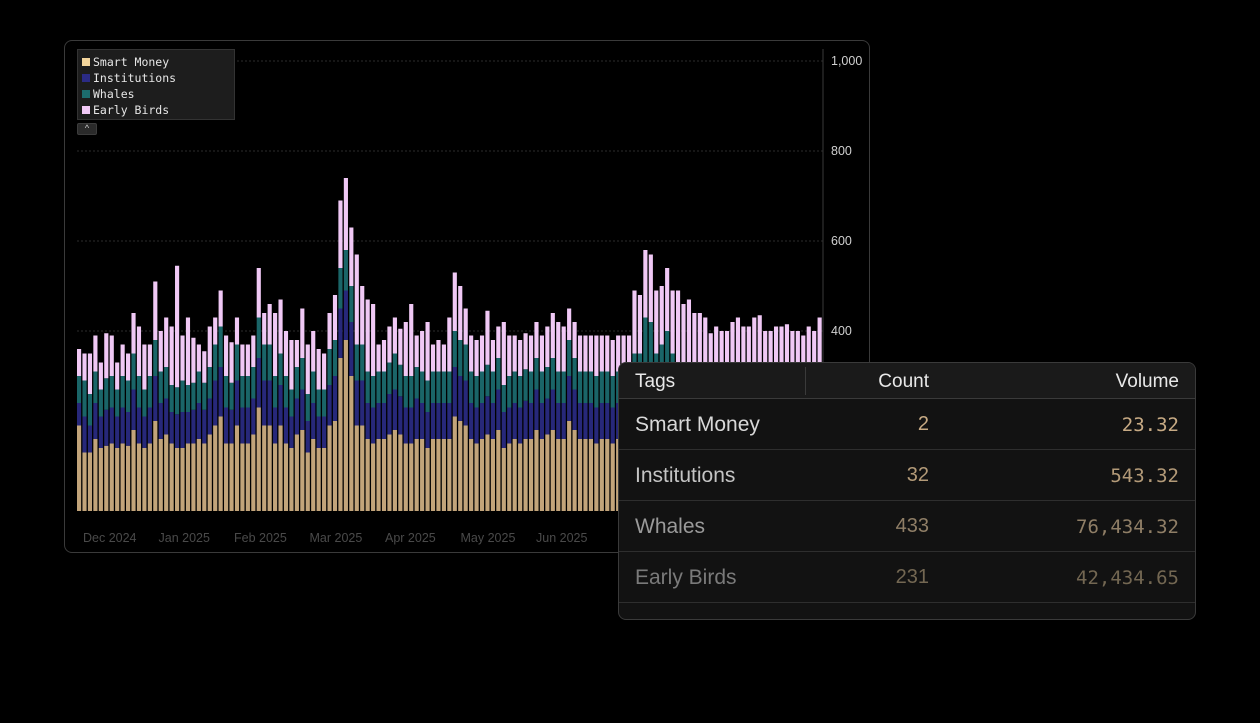 The width and height of the screenshot is (1260, 723). Describe the element at coordinates (158, 62) in the screenshot. I see `legend-item-smart-money: Smart Money` at that location.